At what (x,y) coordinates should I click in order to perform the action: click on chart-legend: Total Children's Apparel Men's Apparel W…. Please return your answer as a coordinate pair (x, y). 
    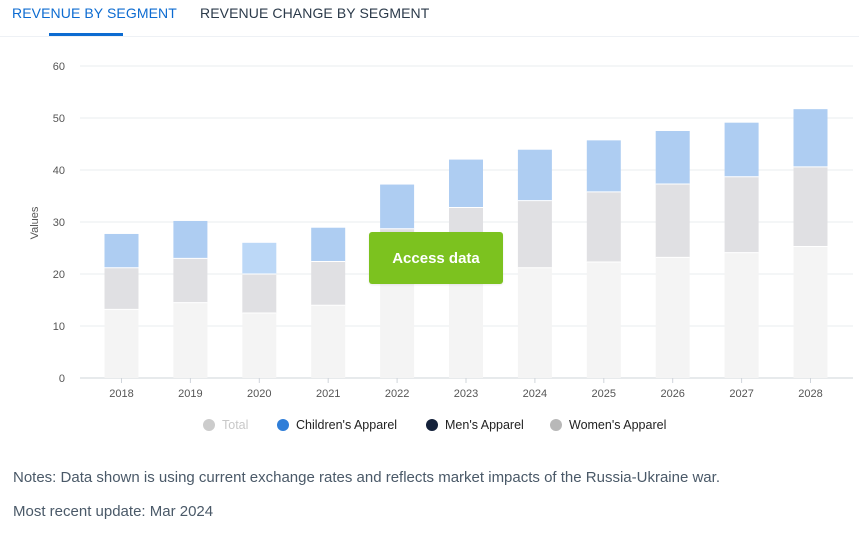
    Looking at the image, I should click on (429, 426).